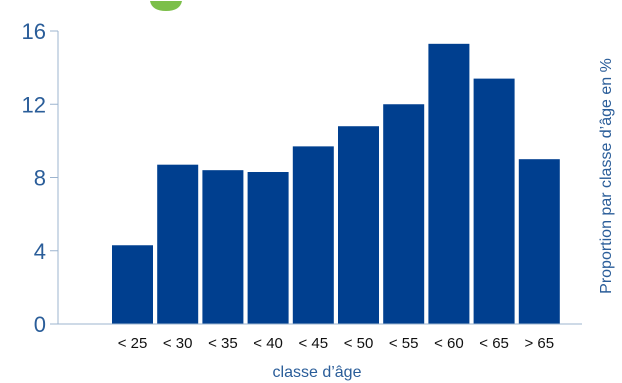 This screenshot has height=383, width=622. Describe the element at coordinates (317, 372) in the screenshot. I see `x-axis-title: classe d’âge` at that location.